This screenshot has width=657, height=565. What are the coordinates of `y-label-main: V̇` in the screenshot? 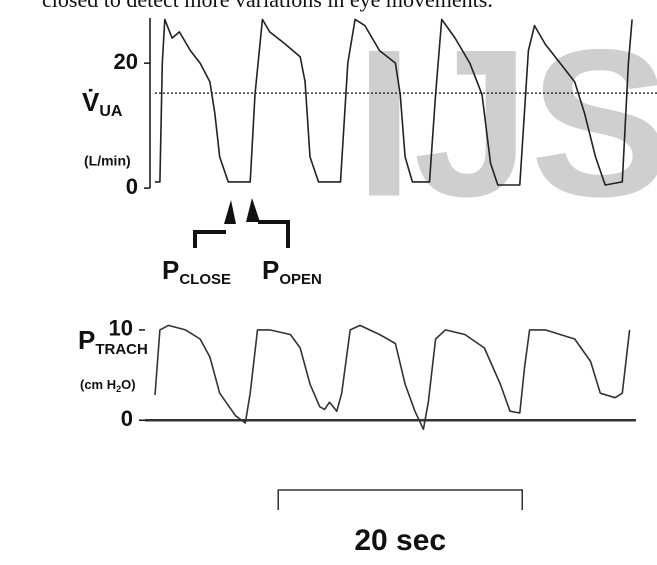 It's located at (91, 102).